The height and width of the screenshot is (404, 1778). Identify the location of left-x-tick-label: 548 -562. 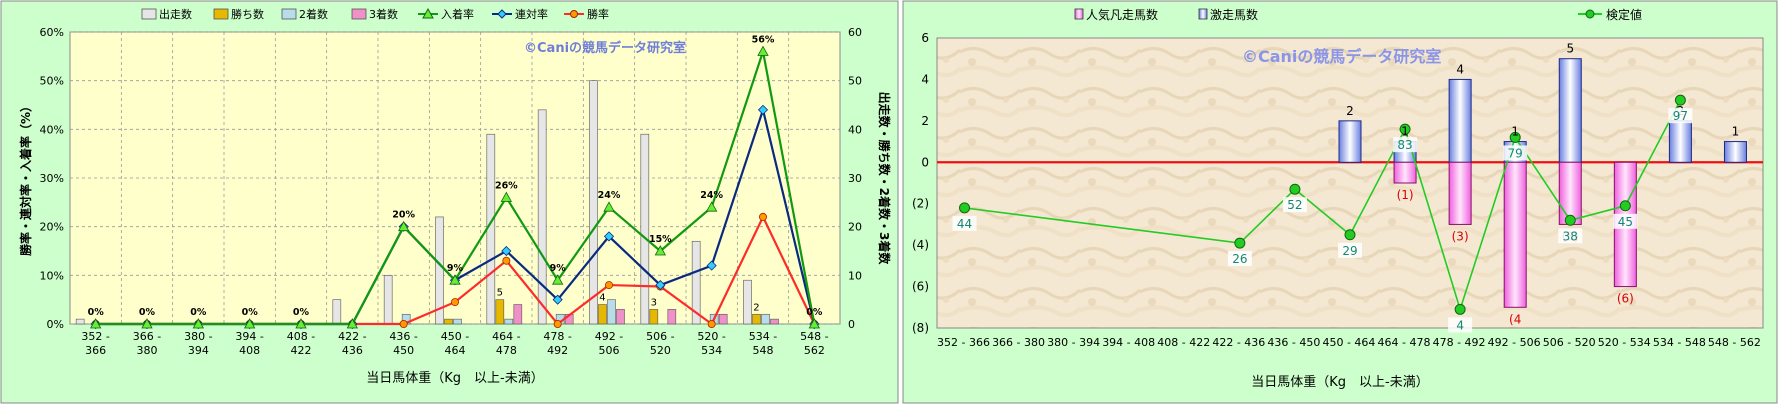
(814, 343).